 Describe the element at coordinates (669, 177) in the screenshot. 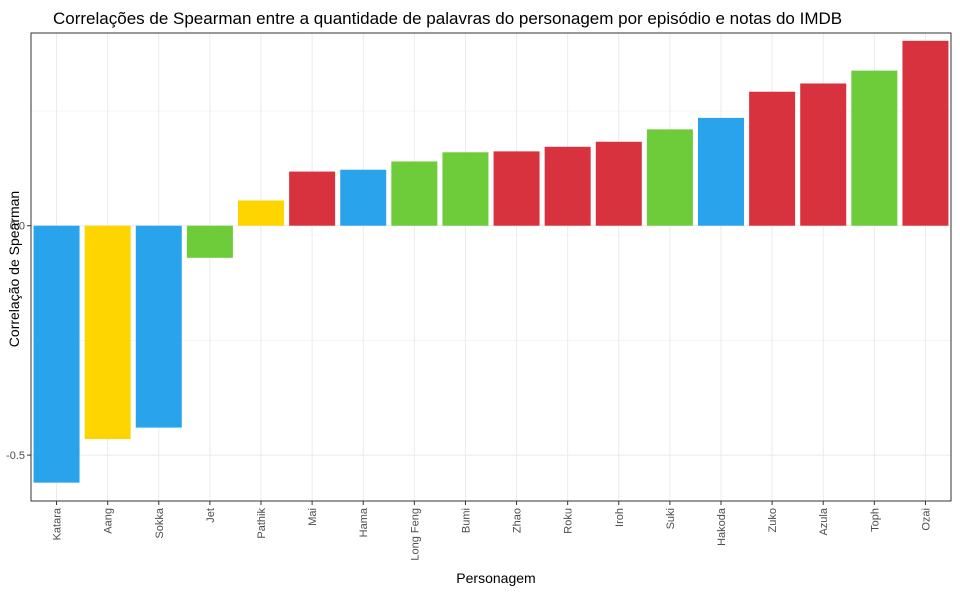

I see `bar-suki` at that location.